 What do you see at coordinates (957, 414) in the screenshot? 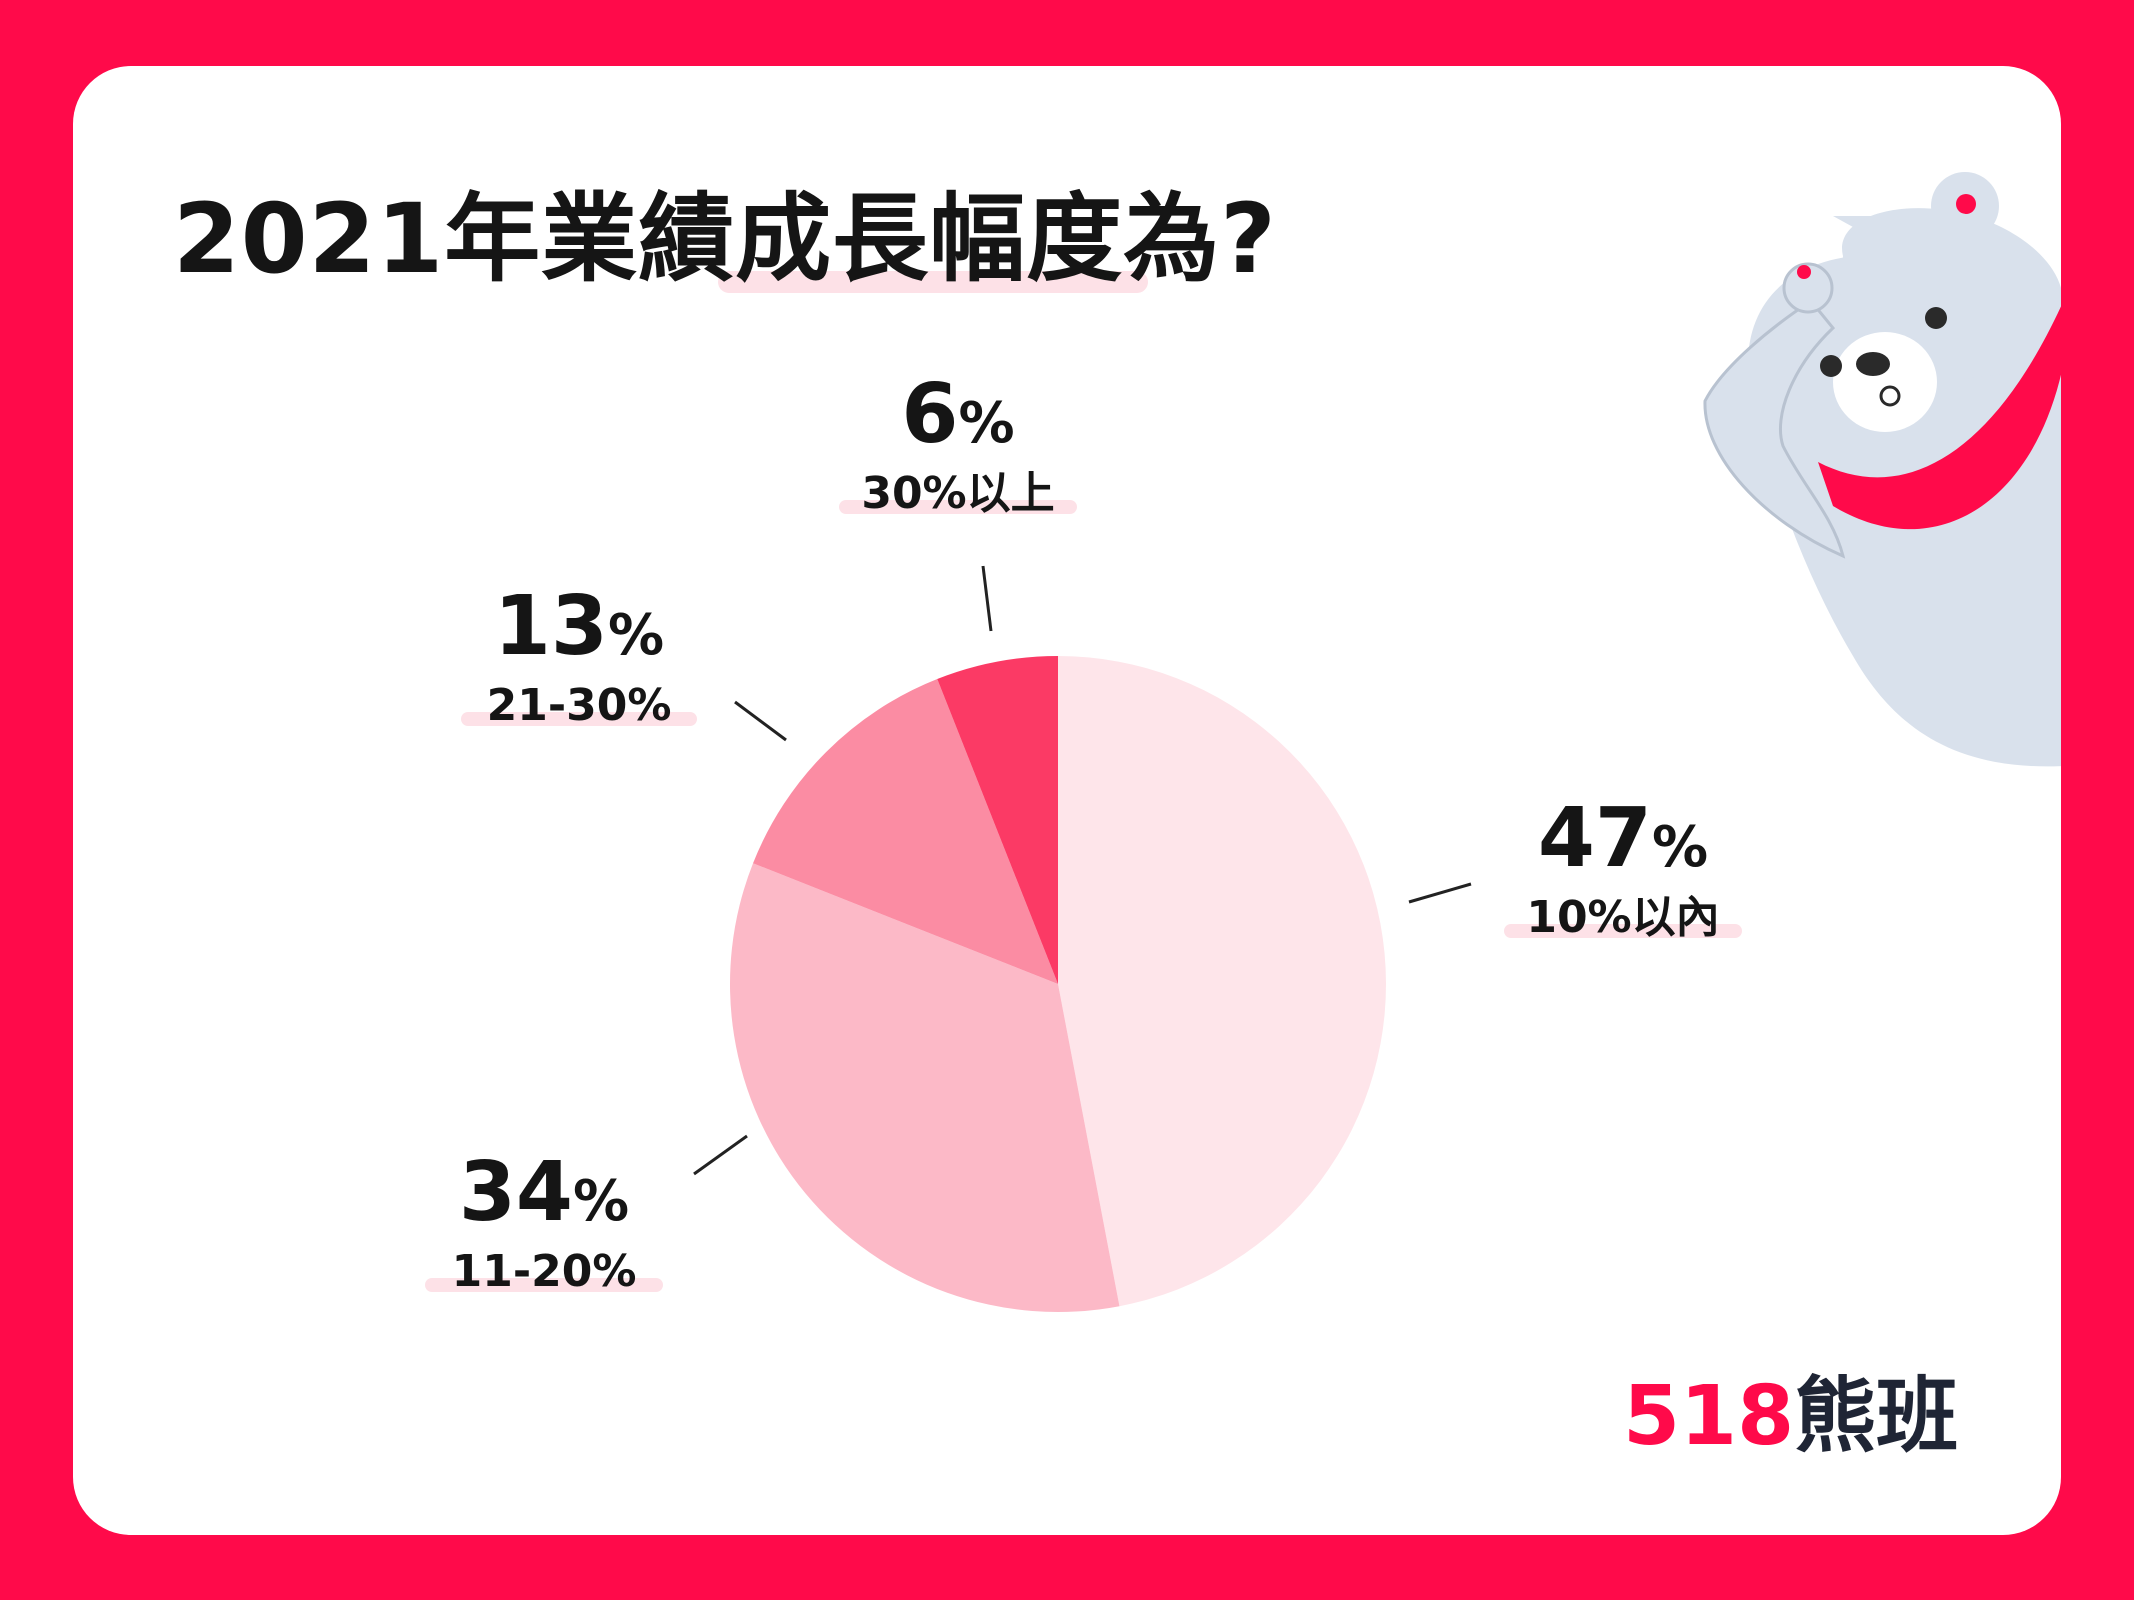
I see `slice-percent-label: 6%` at bounding box center [957, 414].